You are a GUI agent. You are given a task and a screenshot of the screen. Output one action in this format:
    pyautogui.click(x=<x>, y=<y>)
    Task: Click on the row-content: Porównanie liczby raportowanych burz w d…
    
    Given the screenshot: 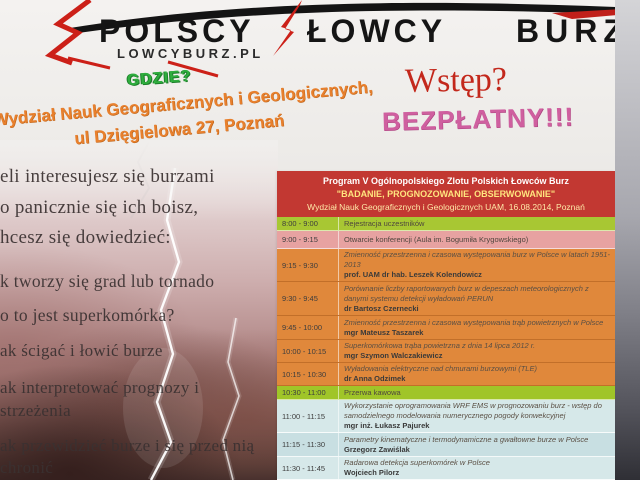 What is the action you would take?
    pyautogui.click(x=477, y=298)
    